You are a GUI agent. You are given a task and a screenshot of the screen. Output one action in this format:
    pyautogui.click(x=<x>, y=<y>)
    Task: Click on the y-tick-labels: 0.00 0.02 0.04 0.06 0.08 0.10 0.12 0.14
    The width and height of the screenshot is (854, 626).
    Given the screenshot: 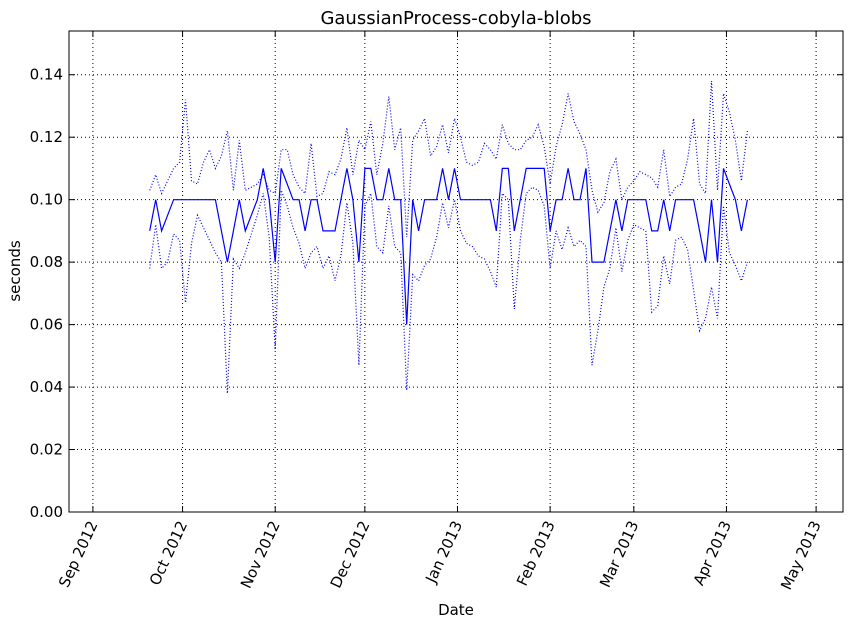 What is the action you would take?
    pyautogui.click(x=46, y=293)
    